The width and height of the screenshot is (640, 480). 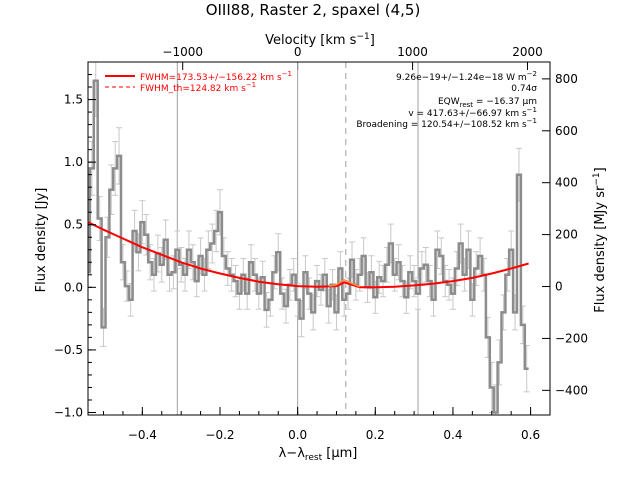 What do you see at coordinates (372, 40) in the screenshot?
I see `top-axis-label-end: ]` at bounding box center [372, 40].